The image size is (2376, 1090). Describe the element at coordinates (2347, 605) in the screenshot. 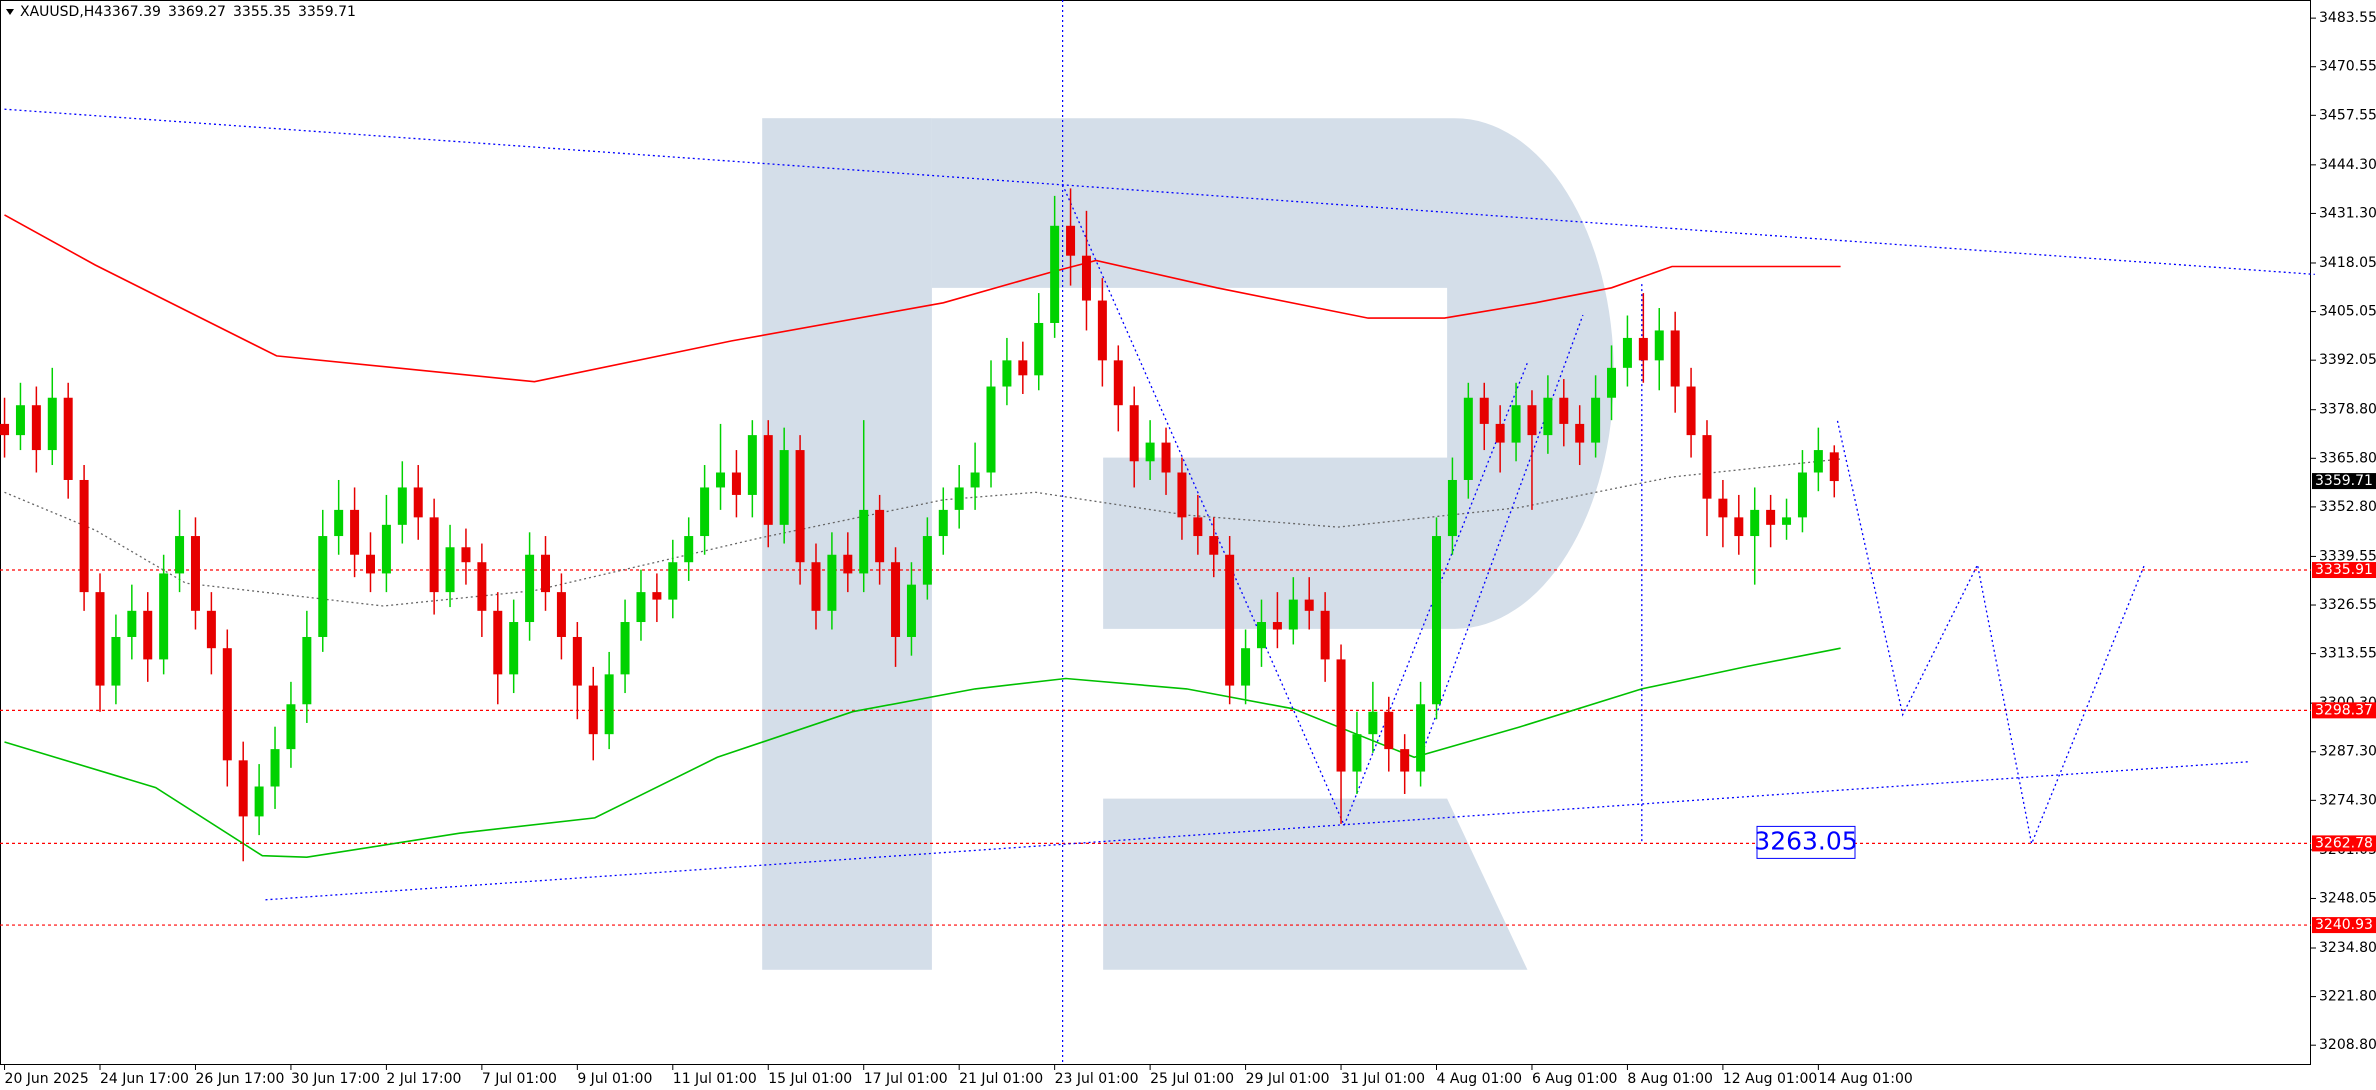

I see `y-tick-label: 3326.55` at that location.